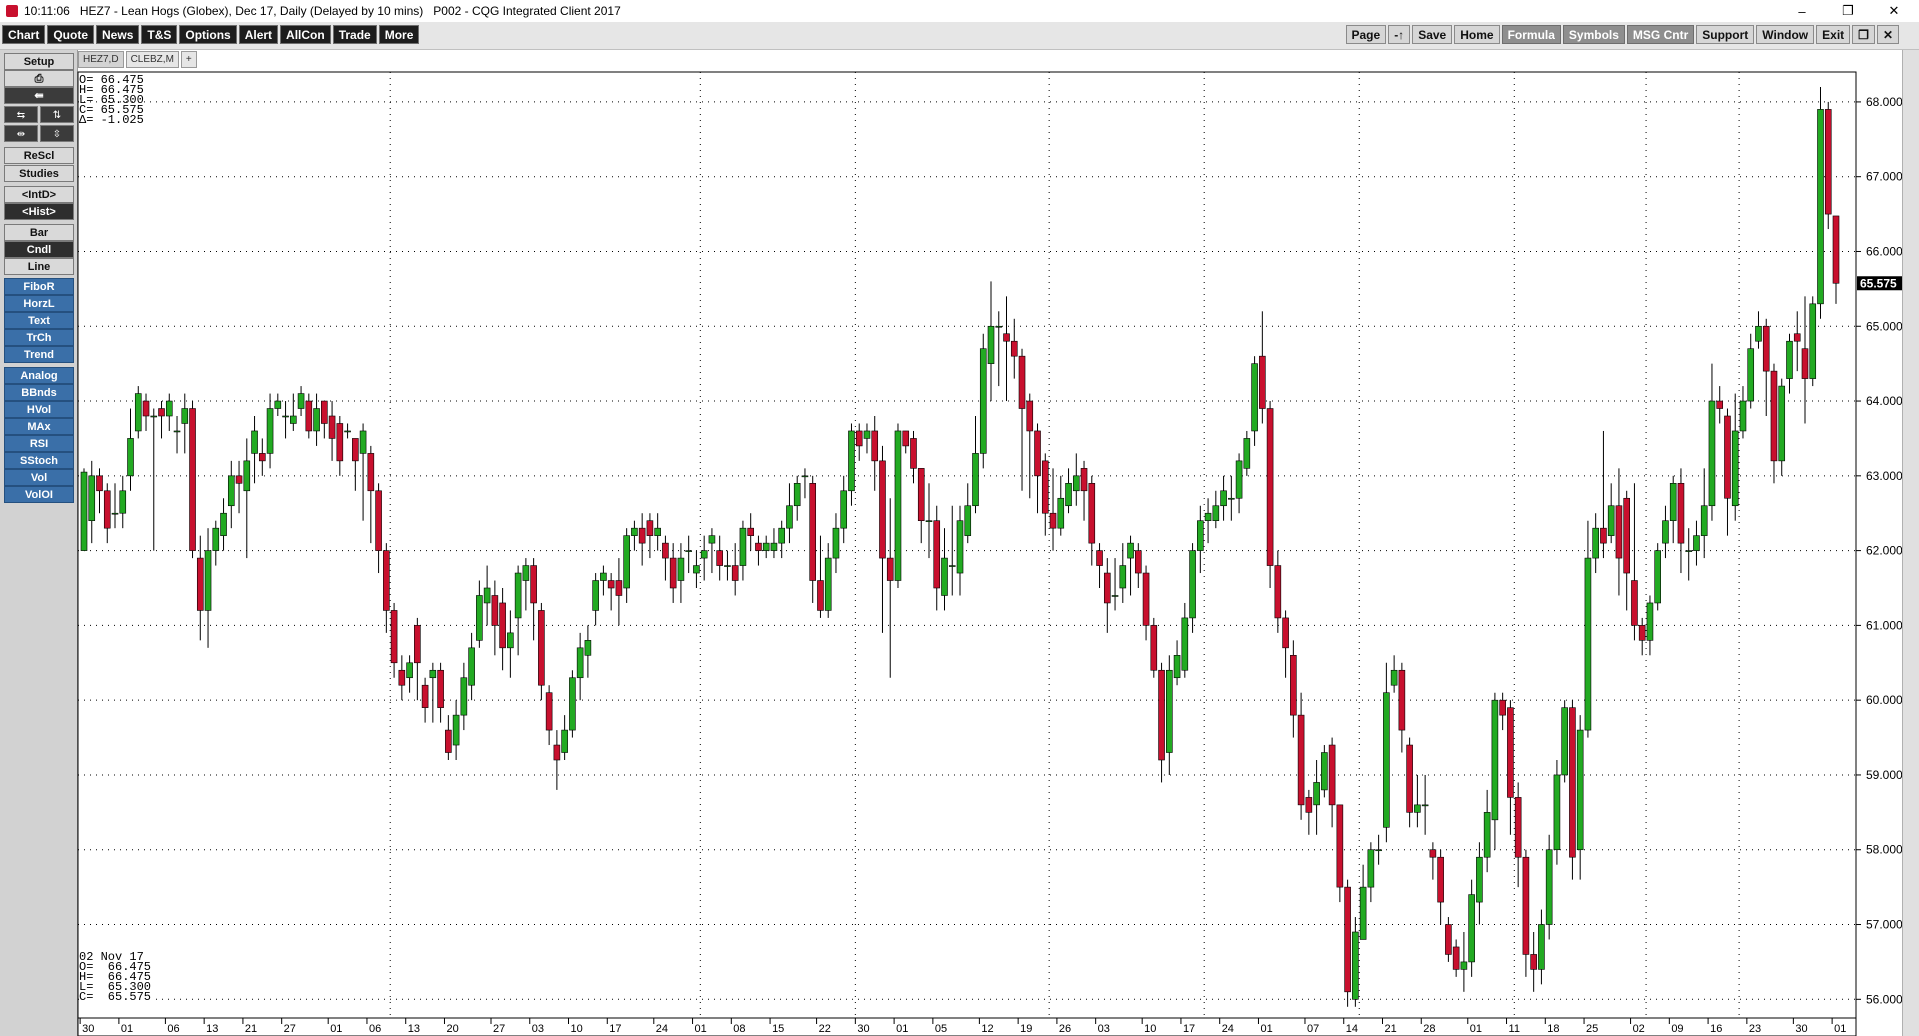 The width and height of the screenshot is (1919, 1036). I want to click on toolbar-formula-button: Formula, so click(1531, 34).